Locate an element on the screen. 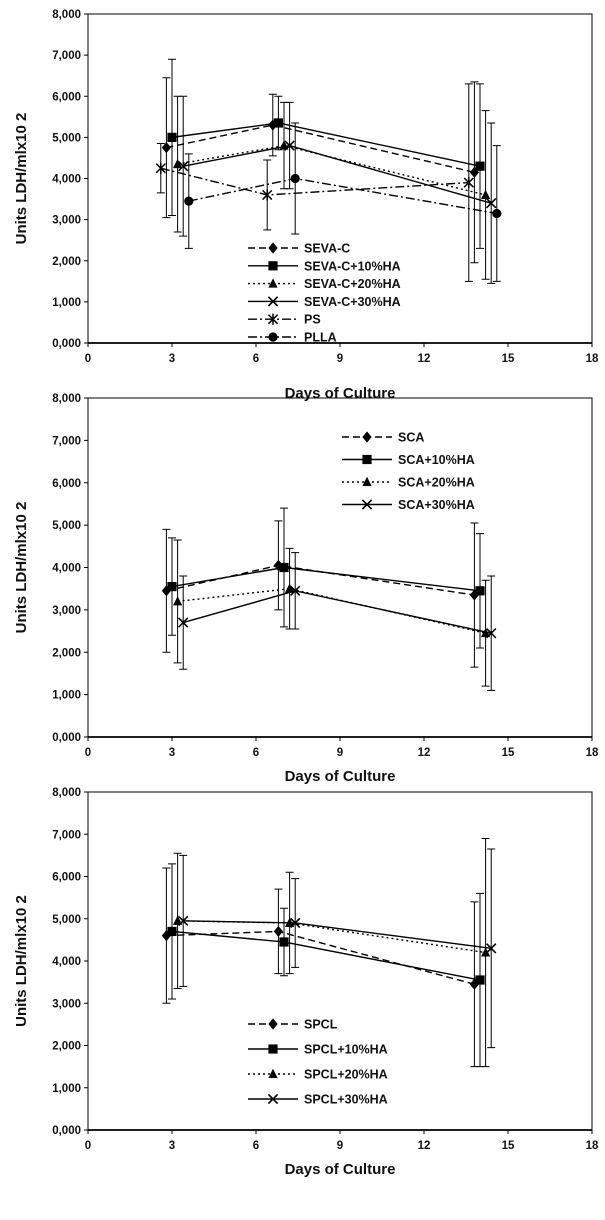 Image resolution: width=605 pixels, height=1220 pixels. x-tick-label: 18 is located at coordinates (592, 1146).